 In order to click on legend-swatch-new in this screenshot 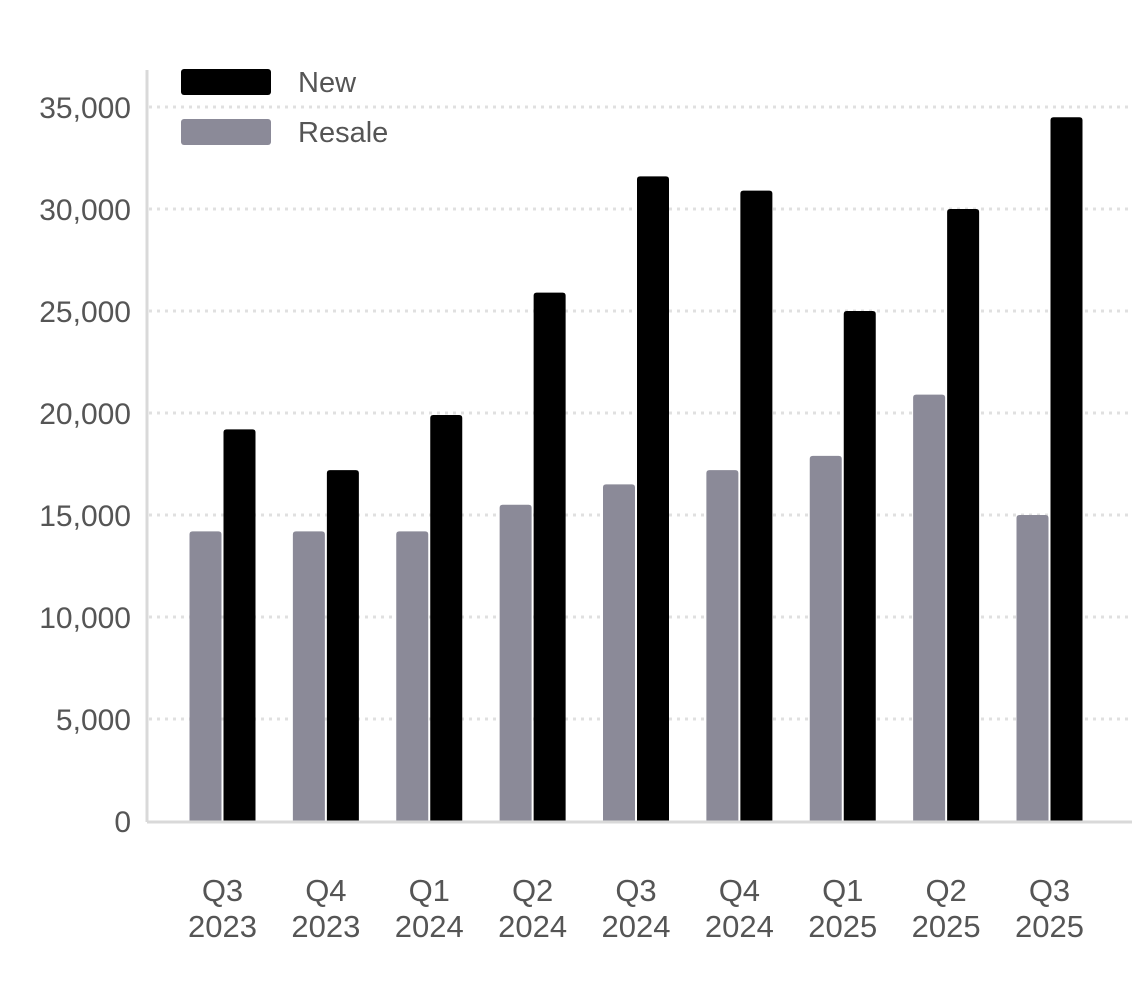, I will do `click(226, 82)`.